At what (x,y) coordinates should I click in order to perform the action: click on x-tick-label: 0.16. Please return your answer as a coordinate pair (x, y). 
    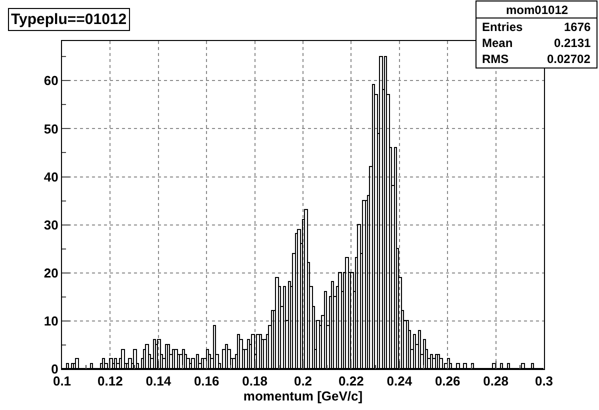
    Looking at the image, I should click on (207, 381).